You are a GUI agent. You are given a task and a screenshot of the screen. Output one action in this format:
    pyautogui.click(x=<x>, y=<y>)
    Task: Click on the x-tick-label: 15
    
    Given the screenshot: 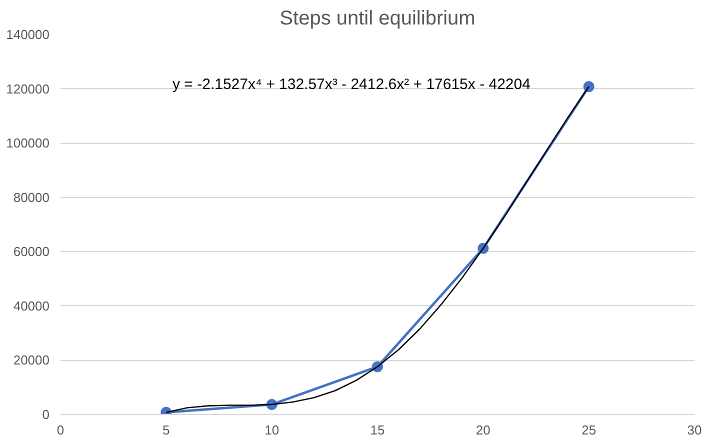 What is the action you would take?
    pyautogui.click(x=377, y=429)
    